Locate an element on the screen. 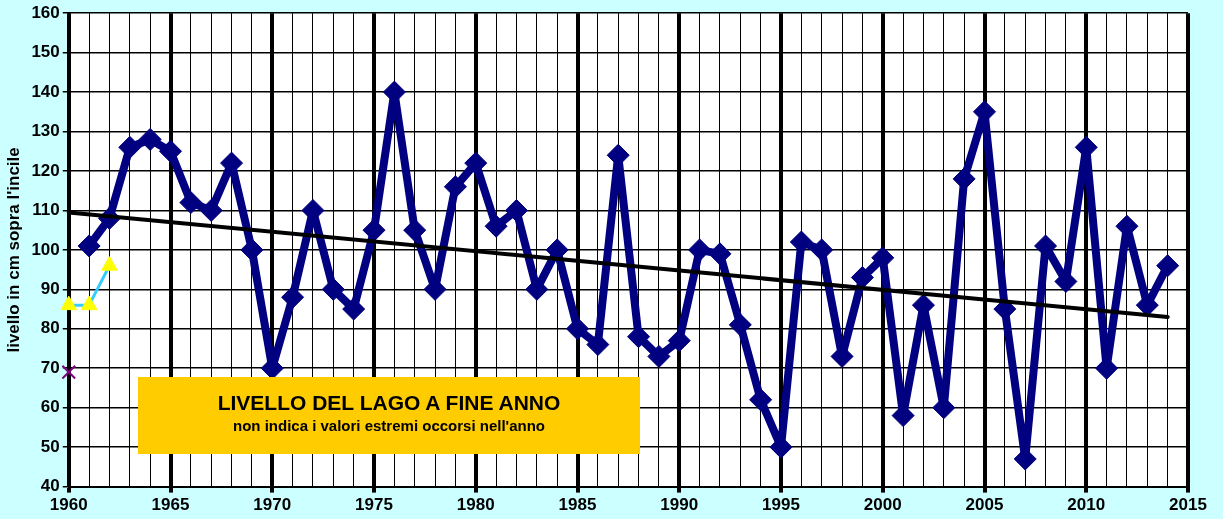 This screenshot has width=1223, height=519. x-tick-label: 1965 is located at coordinates (170, 505).